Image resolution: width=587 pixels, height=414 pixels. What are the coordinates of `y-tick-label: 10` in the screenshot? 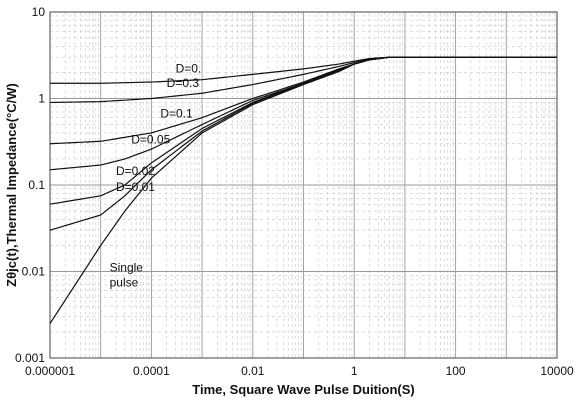 It's located at (39, 12).